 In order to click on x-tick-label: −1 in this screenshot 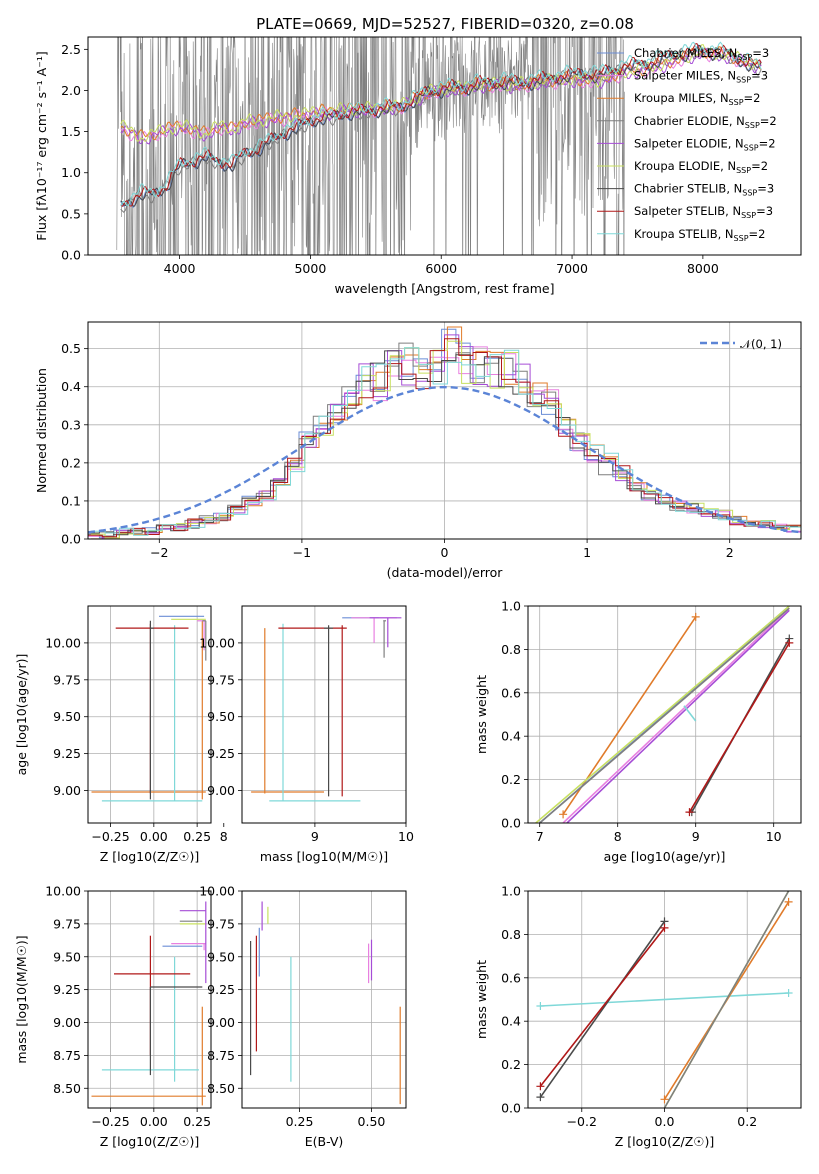, I will do `click(302, 552)`.